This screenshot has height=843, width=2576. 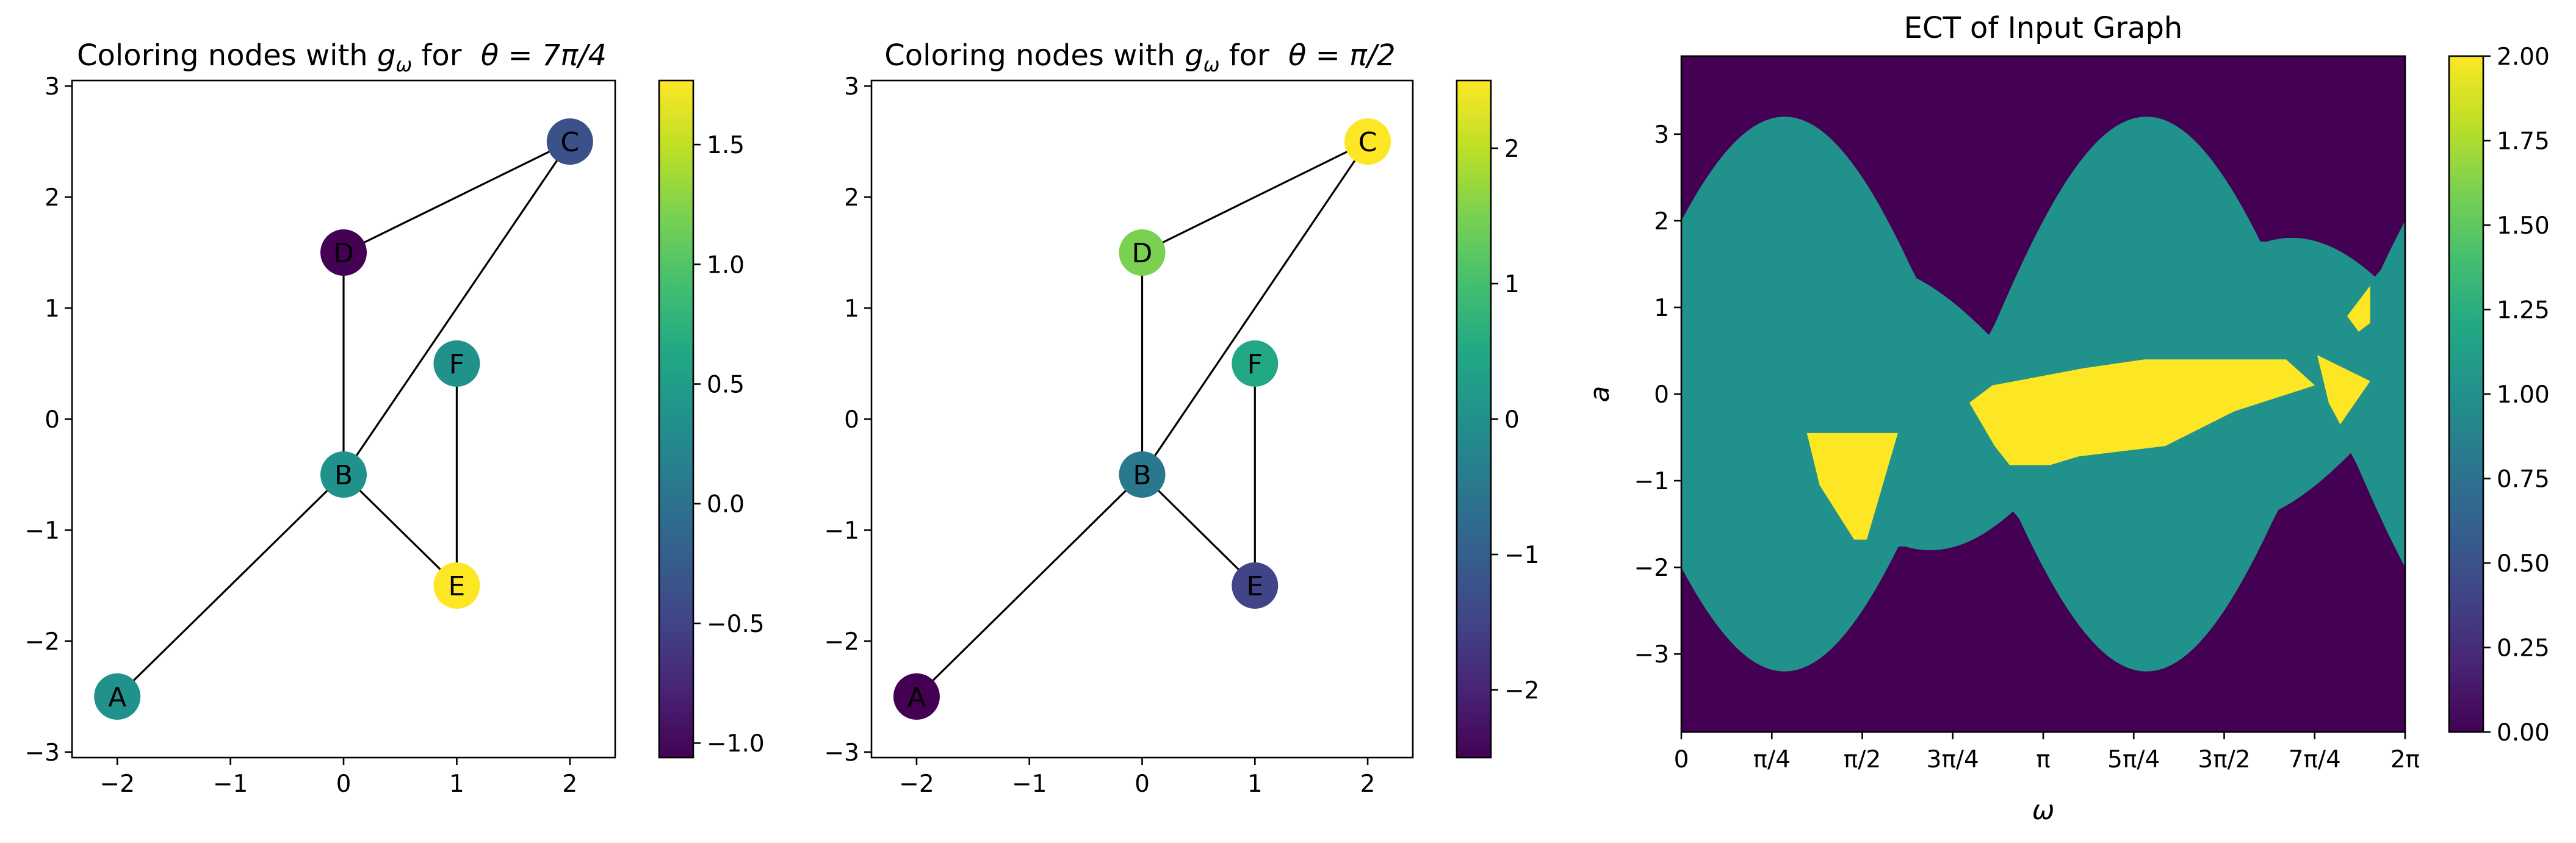 I want to click on colorbar-tick-label: −0.5, so click(x=736, y=625).